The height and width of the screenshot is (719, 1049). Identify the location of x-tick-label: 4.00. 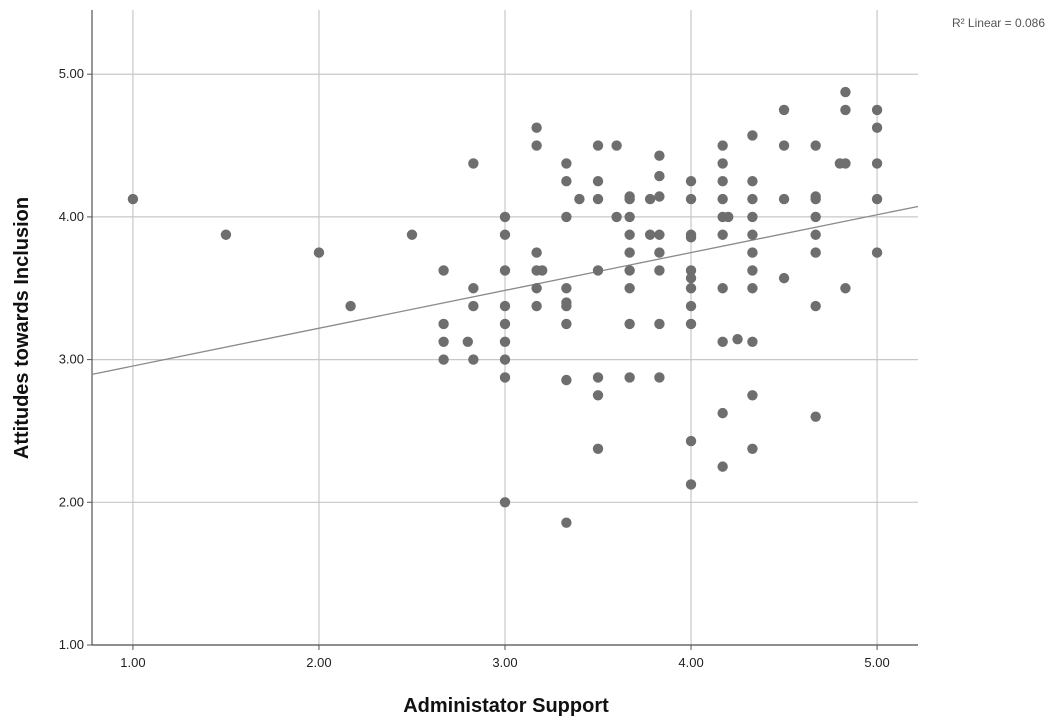
(690, 662).